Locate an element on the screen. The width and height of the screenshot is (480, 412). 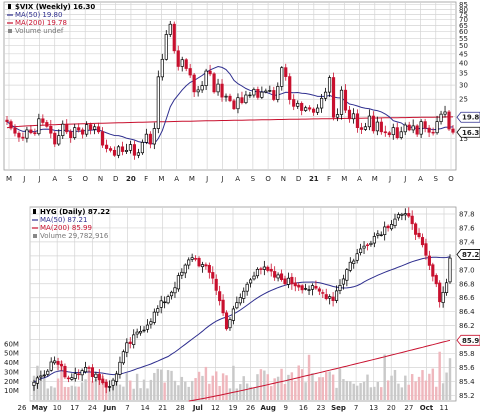
x-tick-label: O is located at coordinates (451, 179).